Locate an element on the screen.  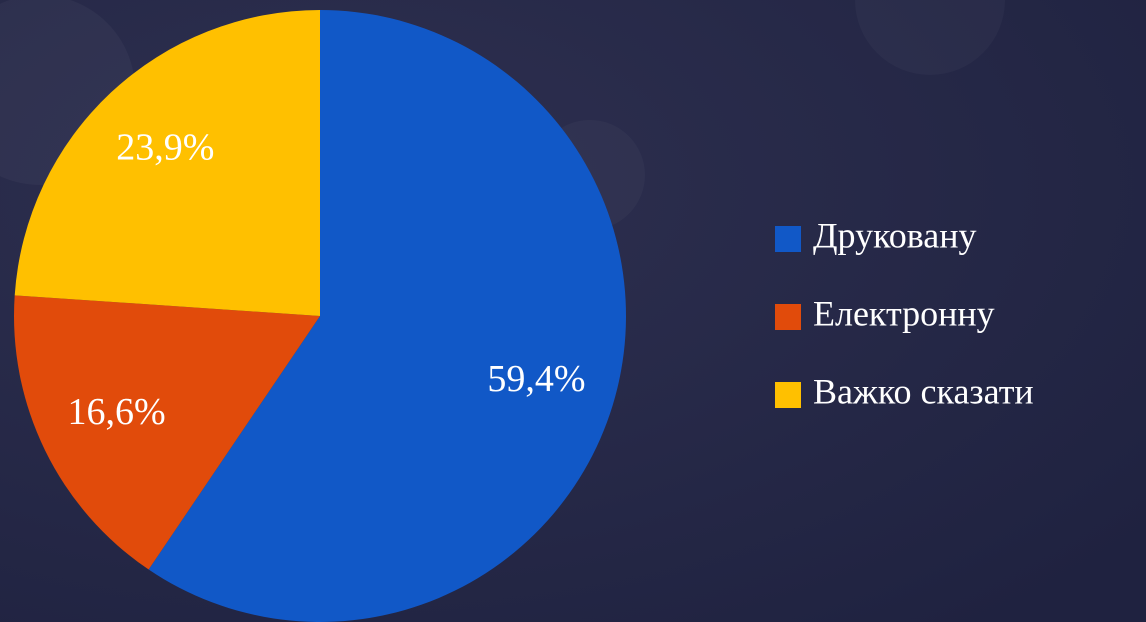
legend-label: Електронну is located at coordinates (904, 313).